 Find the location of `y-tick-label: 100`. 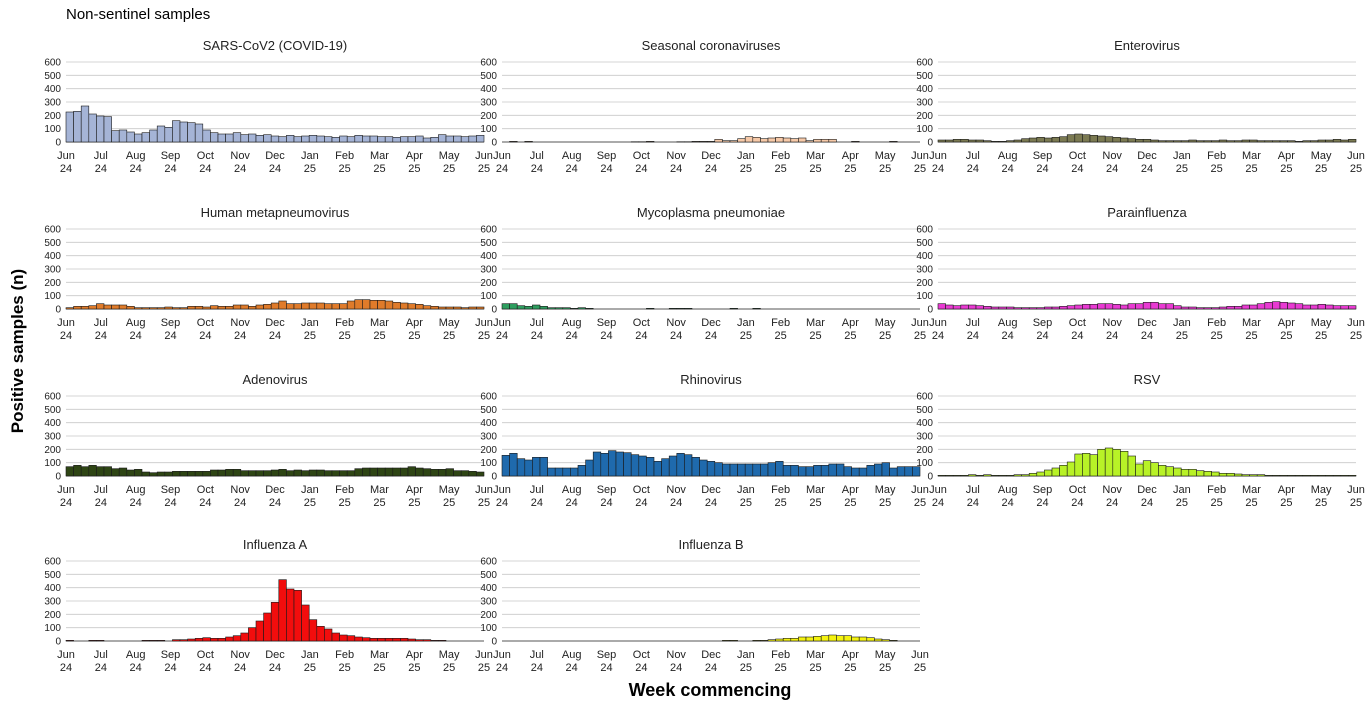

y-tick-label: 100 is located at coordinates (924, 463).